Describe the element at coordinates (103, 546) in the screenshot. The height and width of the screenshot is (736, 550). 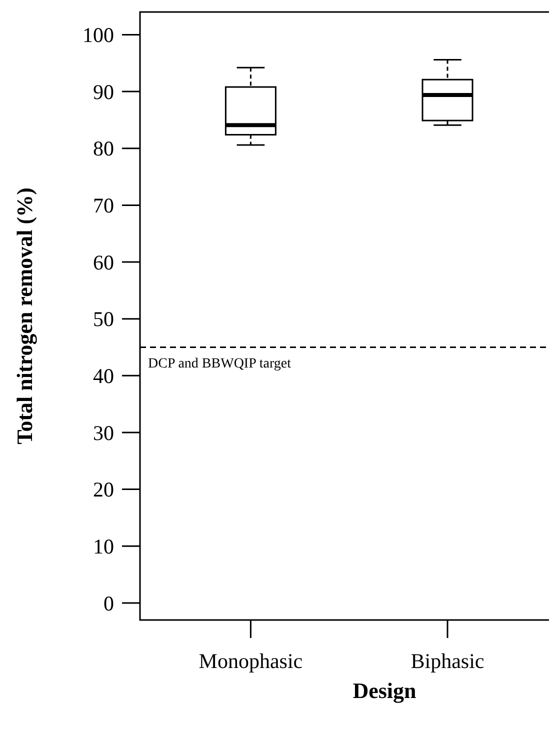
I see `y-tick-label: 10` at that location.